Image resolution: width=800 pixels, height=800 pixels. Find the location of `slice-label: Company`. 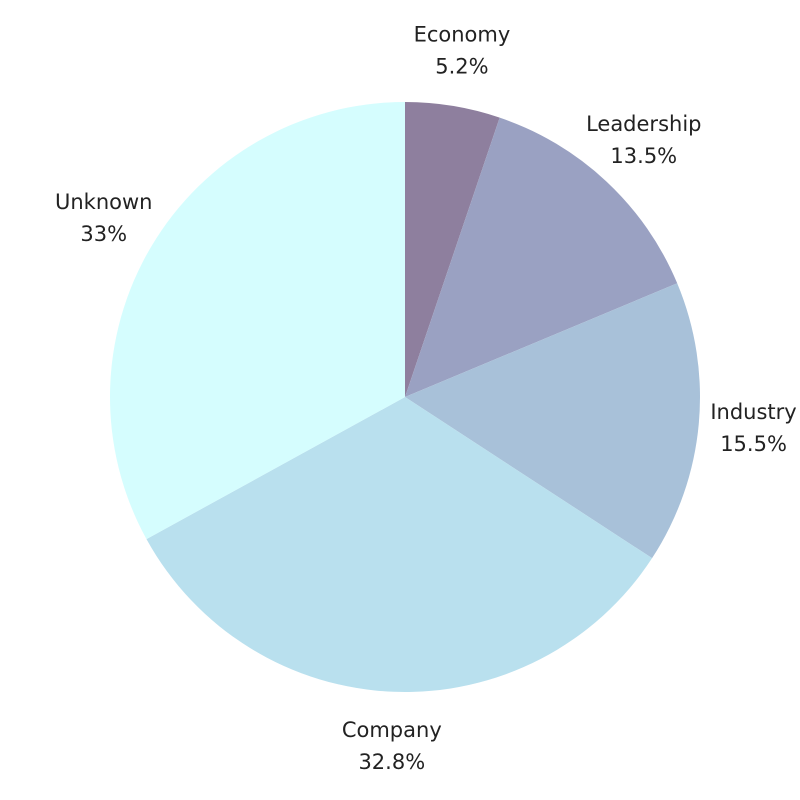

slice-label: Company is located at coordinates (392, 730).